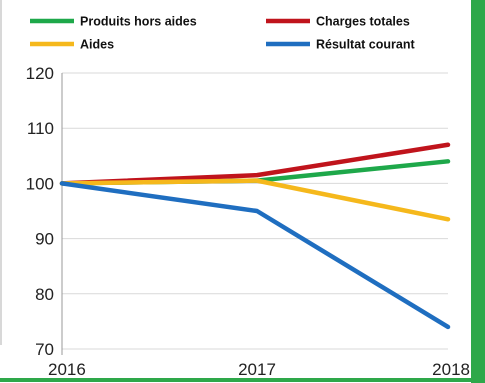 The height and width of the screenshot is (383, 485). Describe the element at coordinates (365, 45) in the screenshot. I see `legend-label: Résultat courant` at that location.